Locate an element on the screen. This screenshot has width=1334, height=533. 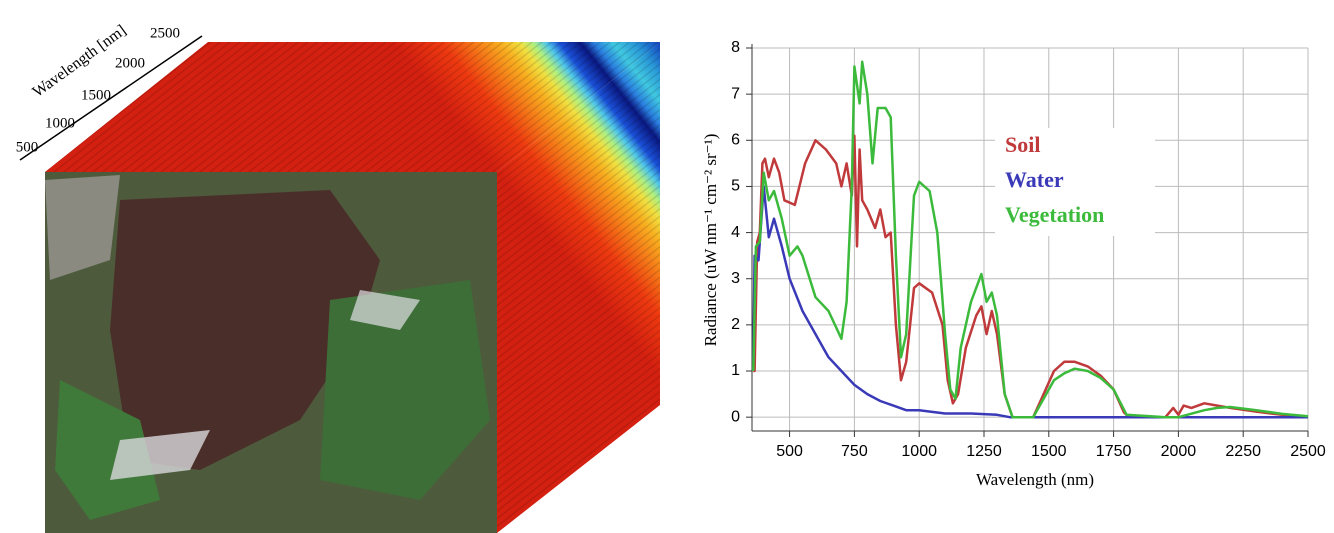
y-tick-label: 0 is located at coordinates (735, 416).